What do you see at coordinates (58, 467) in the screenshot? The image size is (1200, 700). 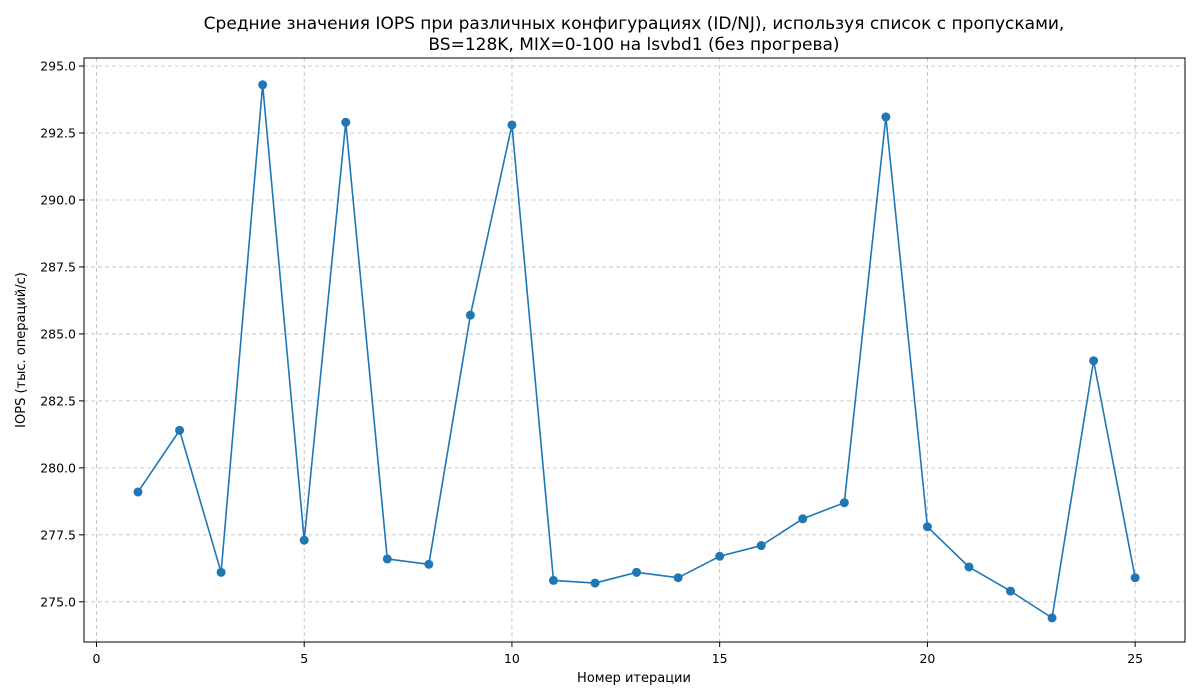 I see `y-tick-label: 280.0` at bounding box center [58, 467].